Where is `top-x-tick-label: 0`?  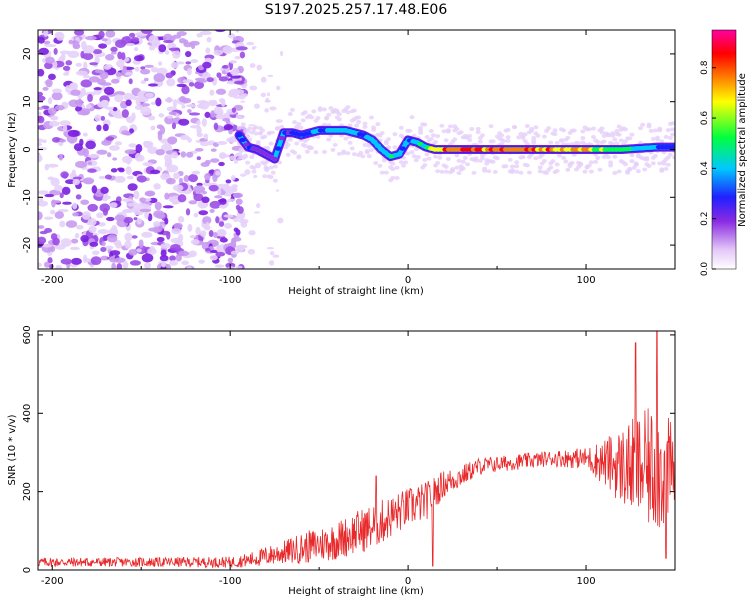
top-x-tick-label: 0 is located at coordinates (408, 280).